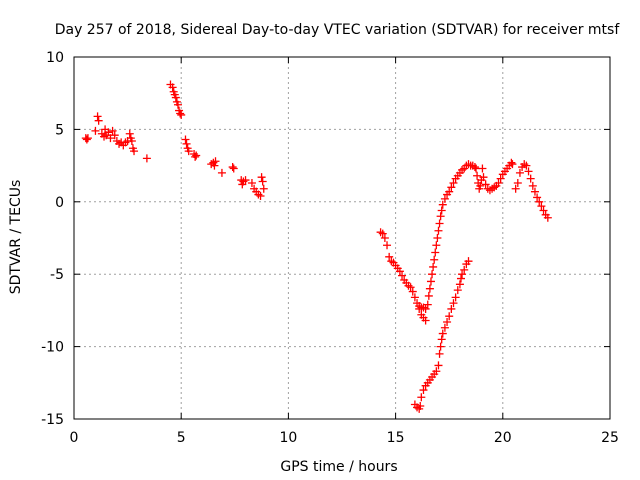  Describe the element at coordinates (288, 438) in the screenshot. I see `x-tick-label: 10` at that location.